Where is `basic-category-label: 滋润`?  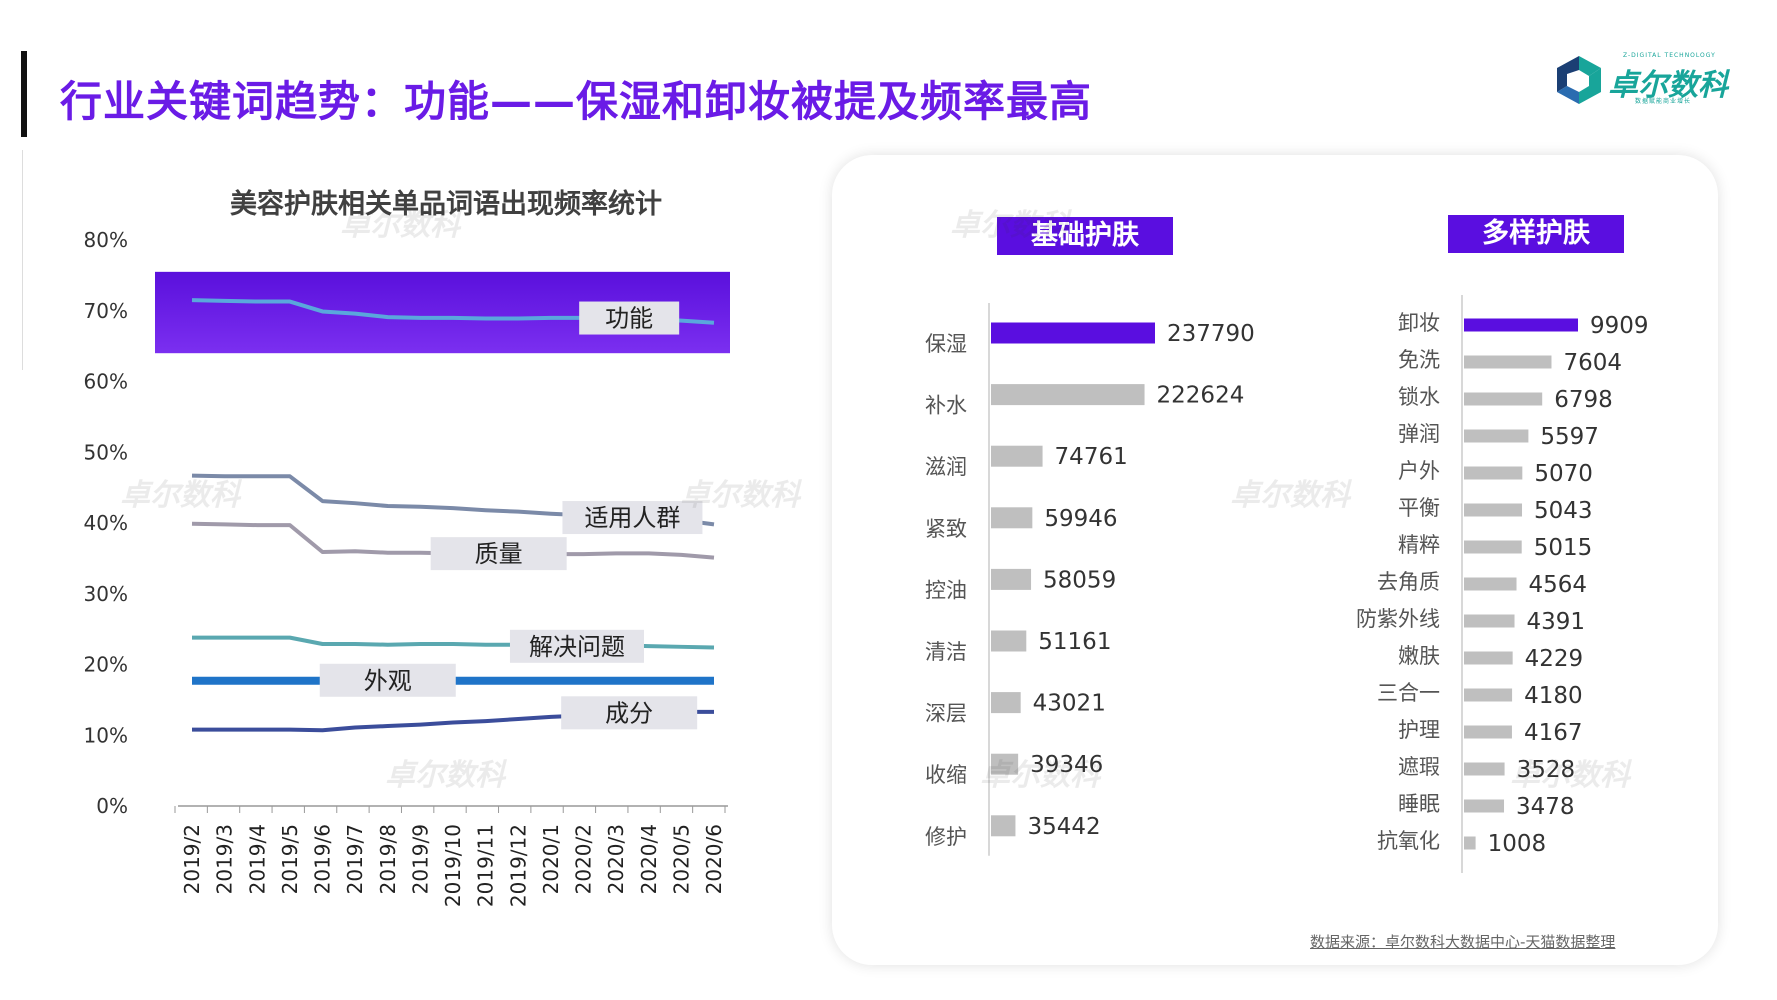
basic-category-label: 滋润 is located at coordinates (946, 467).